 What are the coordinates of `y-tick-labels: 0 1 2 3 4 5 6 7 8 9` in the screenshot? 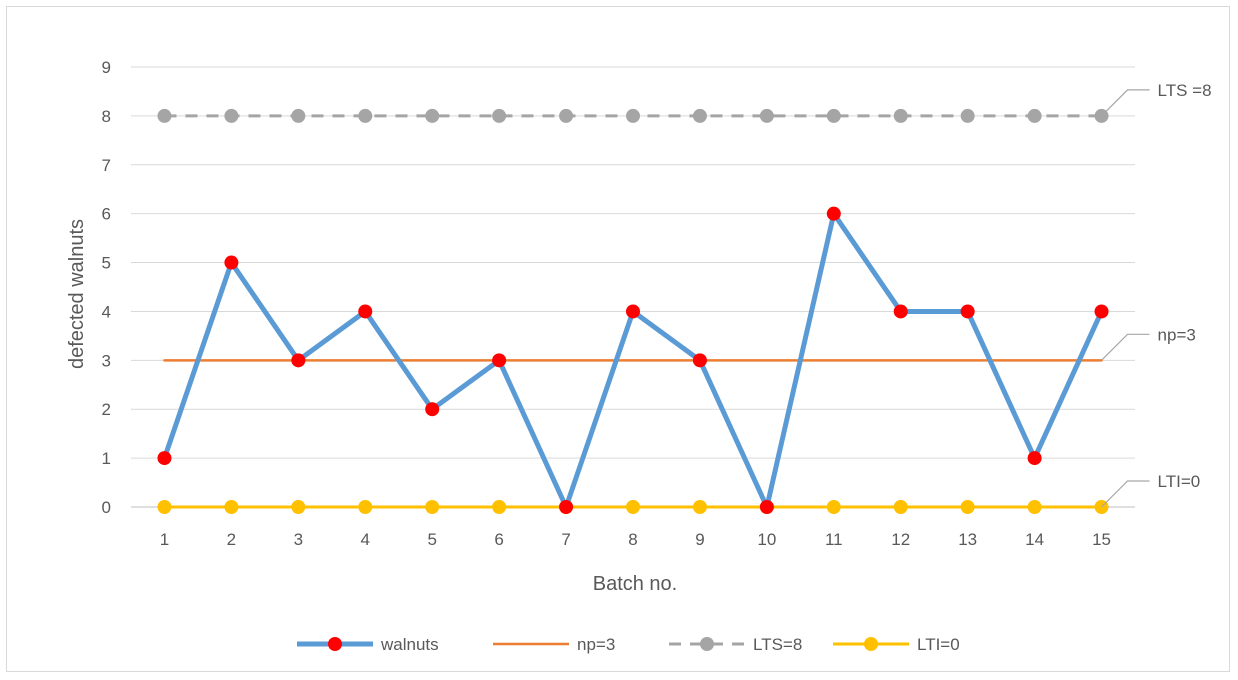 It's located at (106, 287).